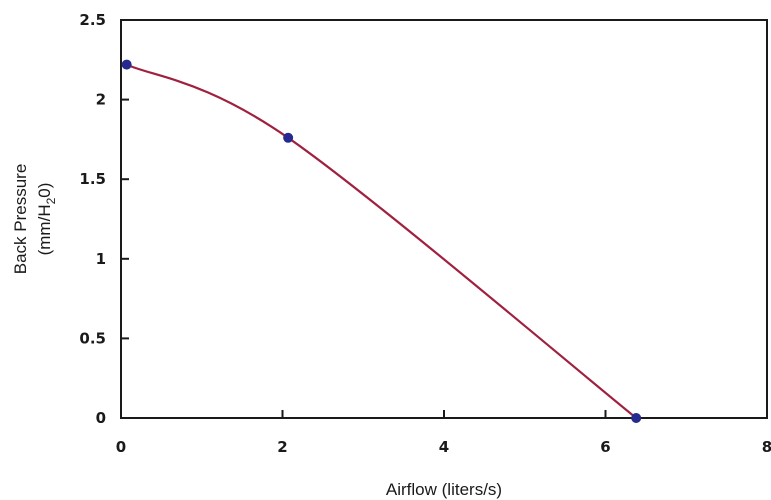 This screenshot has height=500, width=771. Describe the element at coordinates (20, 219) in the screenshot. I see `y-axis-title-line1: Back Pressure` at that location.